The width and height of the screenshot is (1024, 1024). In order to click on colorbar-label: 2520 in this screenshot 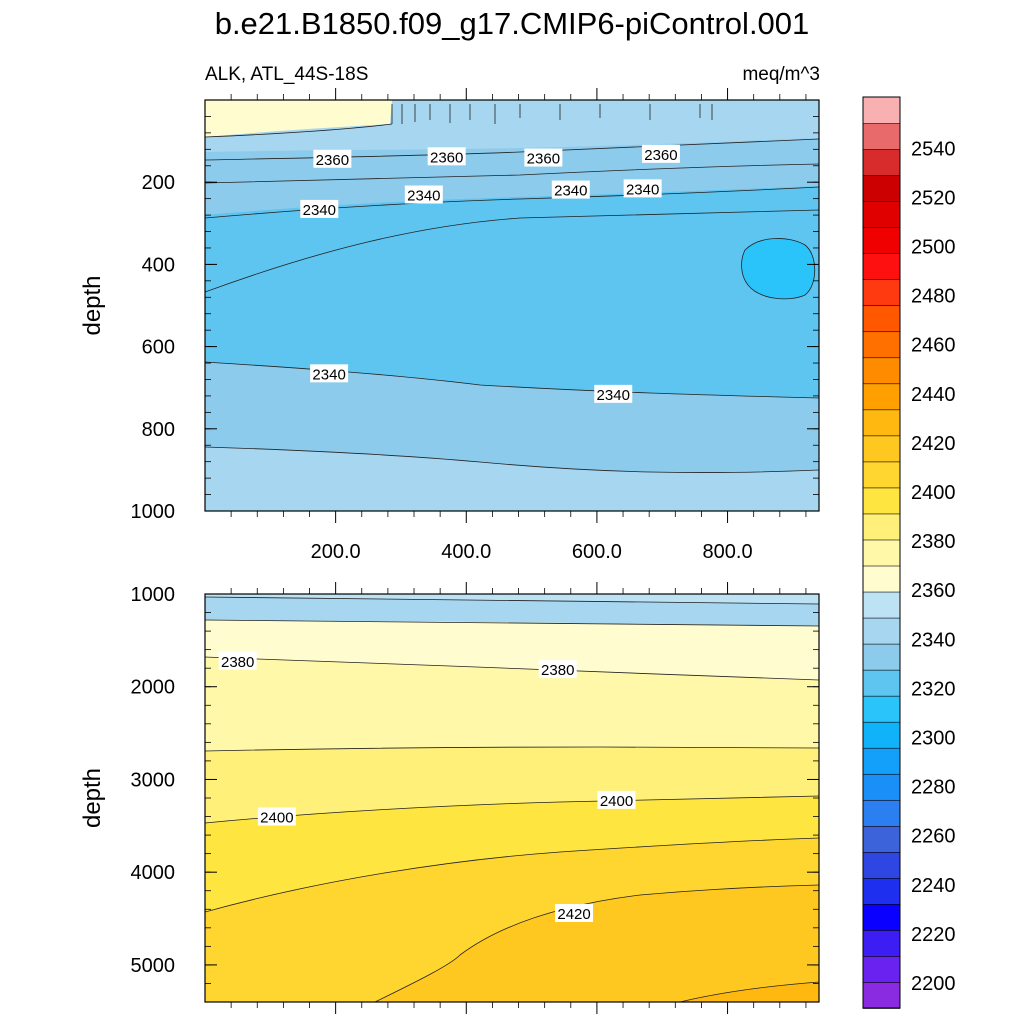, I will do `click(933, 198)`.